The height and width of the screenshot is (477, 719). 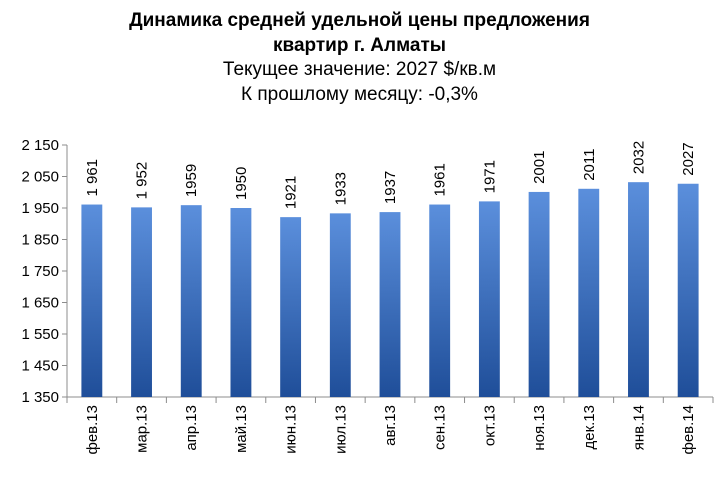 What do you see at coordinates (40, 366) in the screenshot?
I see `y-tick-label: 1 450` at bounding box center [40, 366].